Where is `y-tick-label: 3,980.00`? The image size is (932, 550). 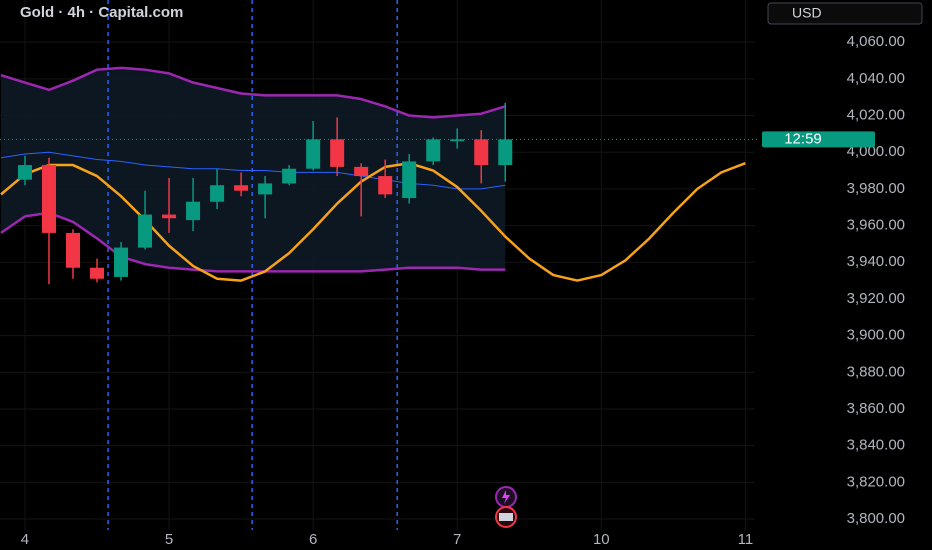 y-tick-label: 3,980.00 is located at coordinates (876, 188).